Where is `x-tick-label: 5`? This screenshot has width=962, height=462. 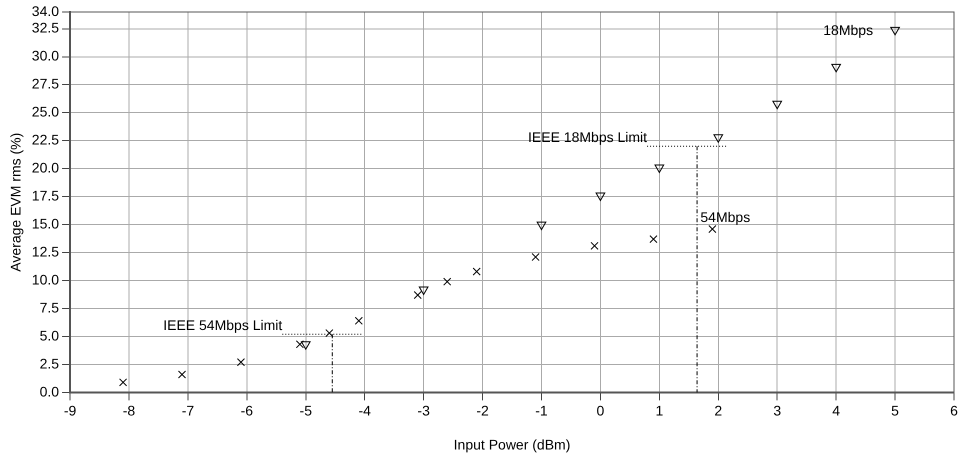
x-tick-label: 5 is located at coordinates (895, 410).